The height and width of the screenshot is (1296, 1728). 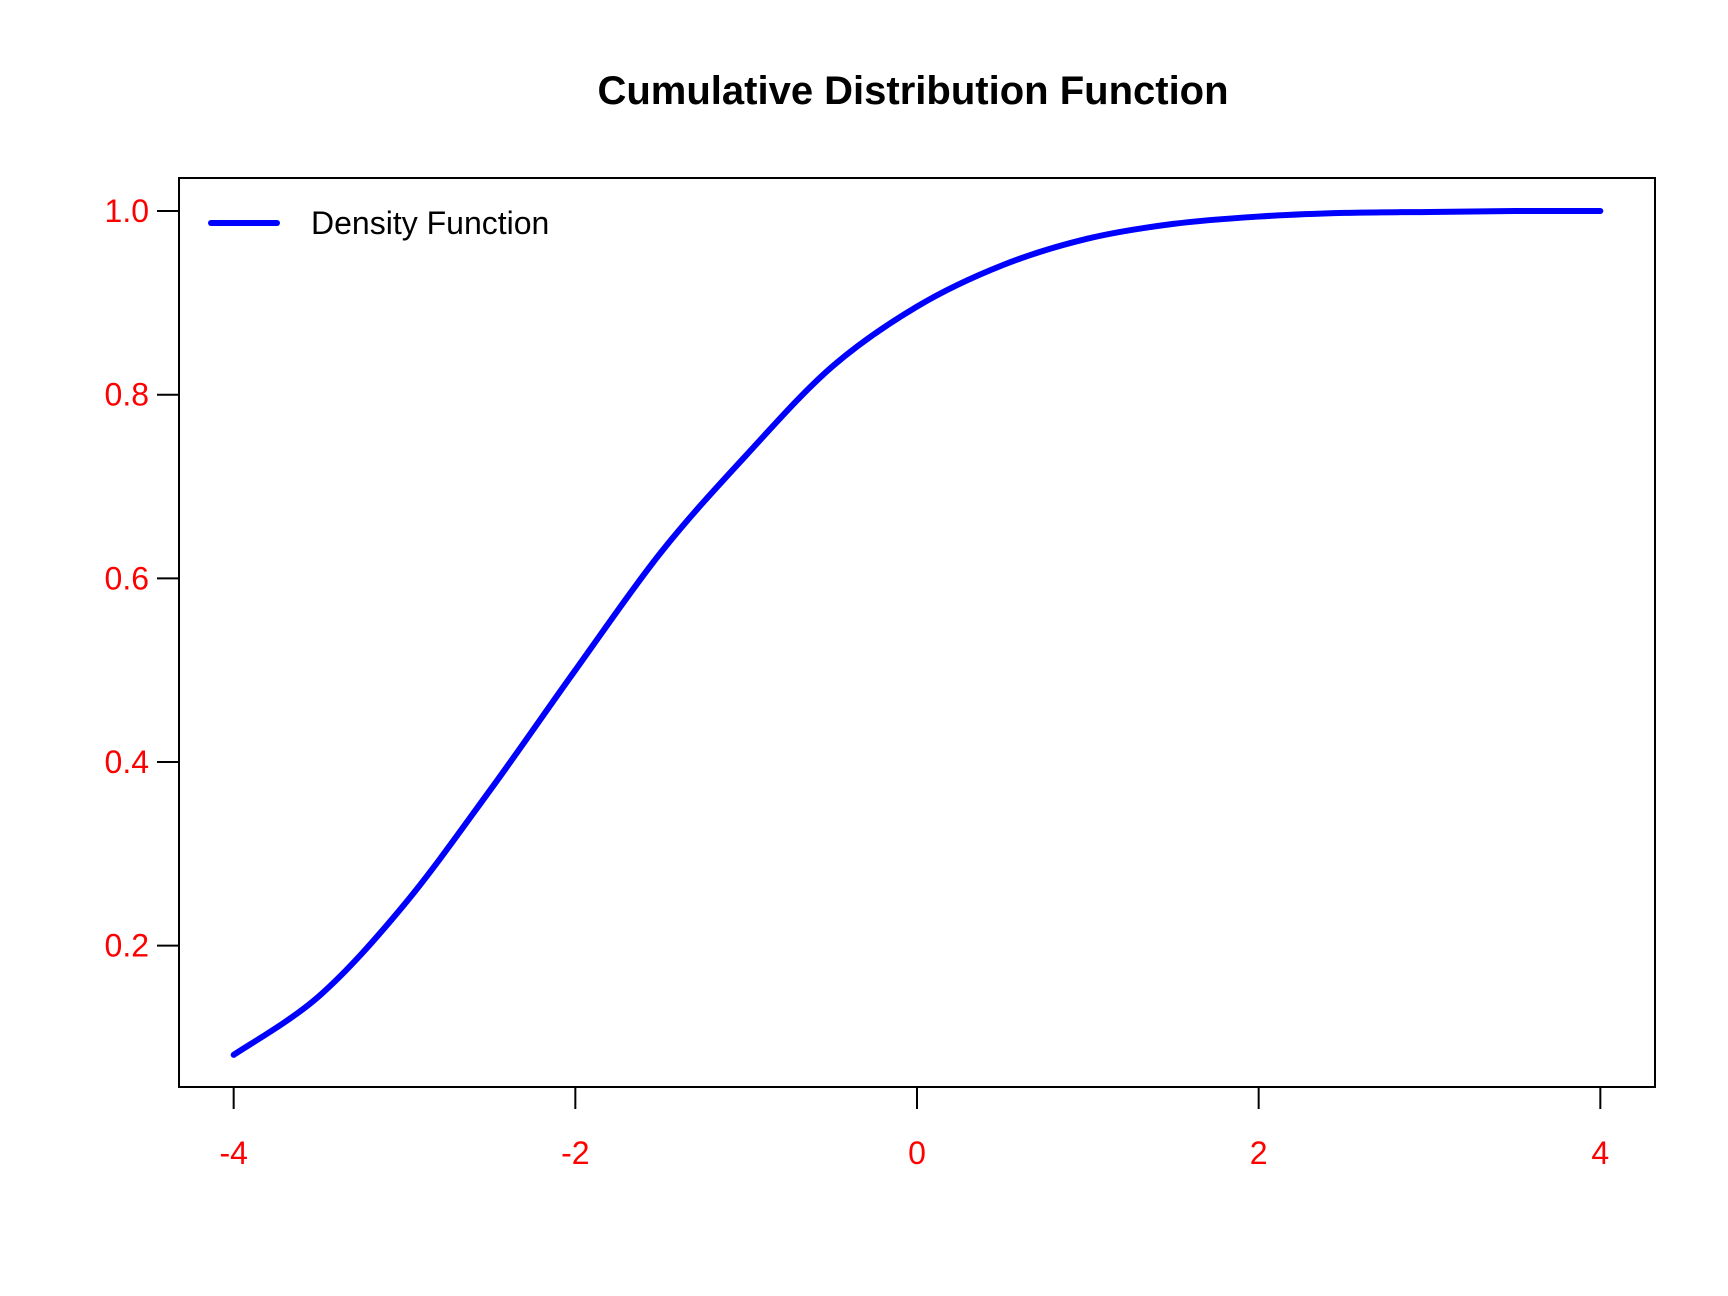 I want to click on legend: Density Function, so click(x=378, y=223).